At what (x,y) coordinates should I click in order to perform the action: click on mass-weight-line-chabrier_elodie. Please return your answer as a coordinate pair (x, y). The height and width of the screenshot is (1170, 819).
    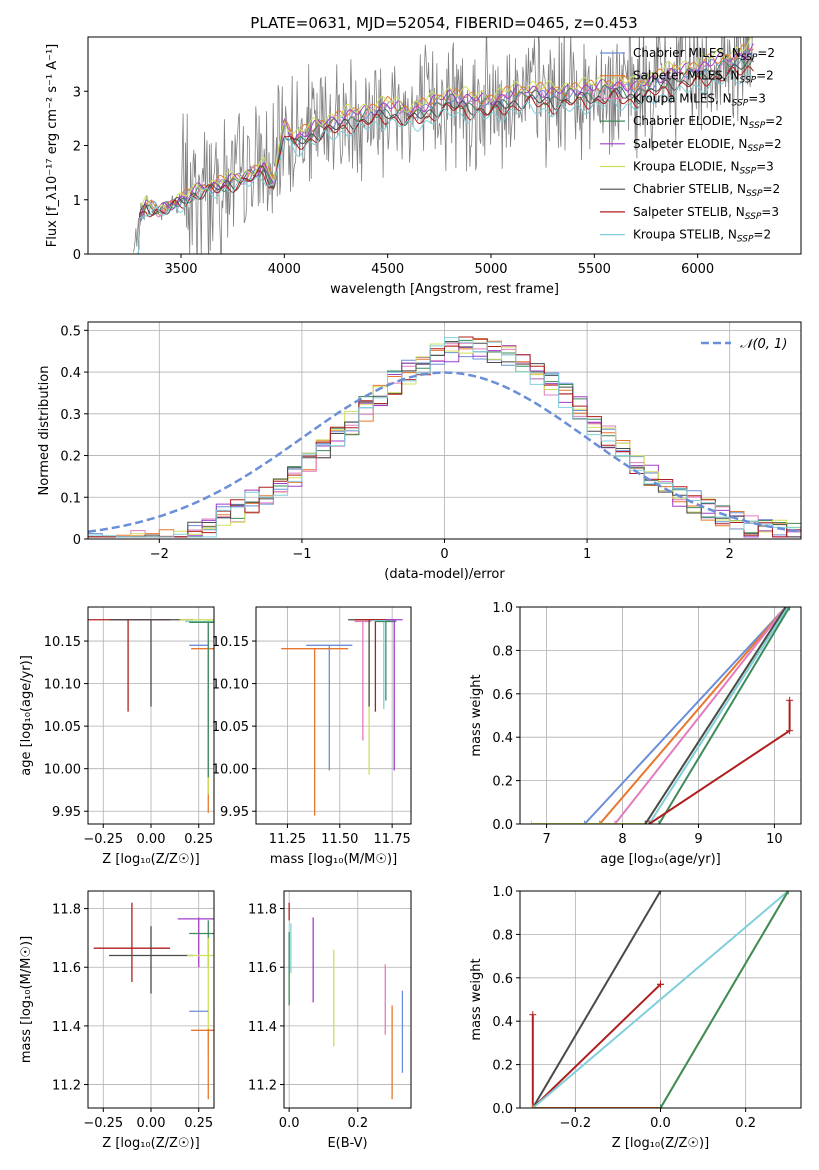
    Looking at the image, I should click on (724, 715).